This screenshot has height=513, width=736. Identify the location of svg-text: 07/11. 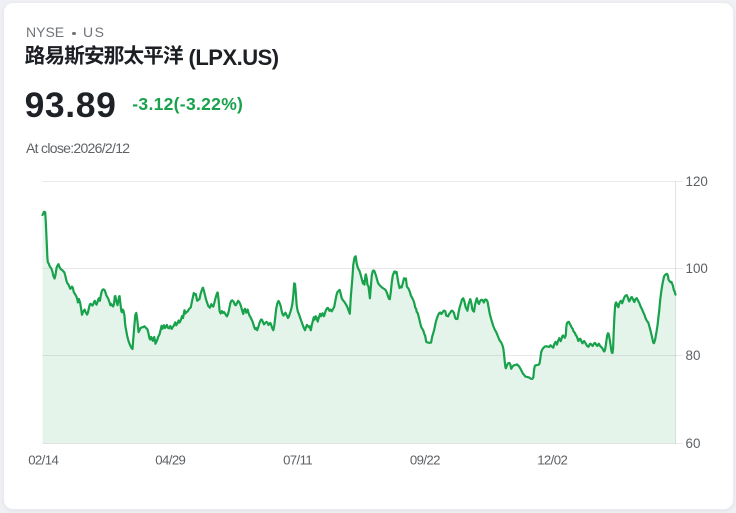
(297, 460).